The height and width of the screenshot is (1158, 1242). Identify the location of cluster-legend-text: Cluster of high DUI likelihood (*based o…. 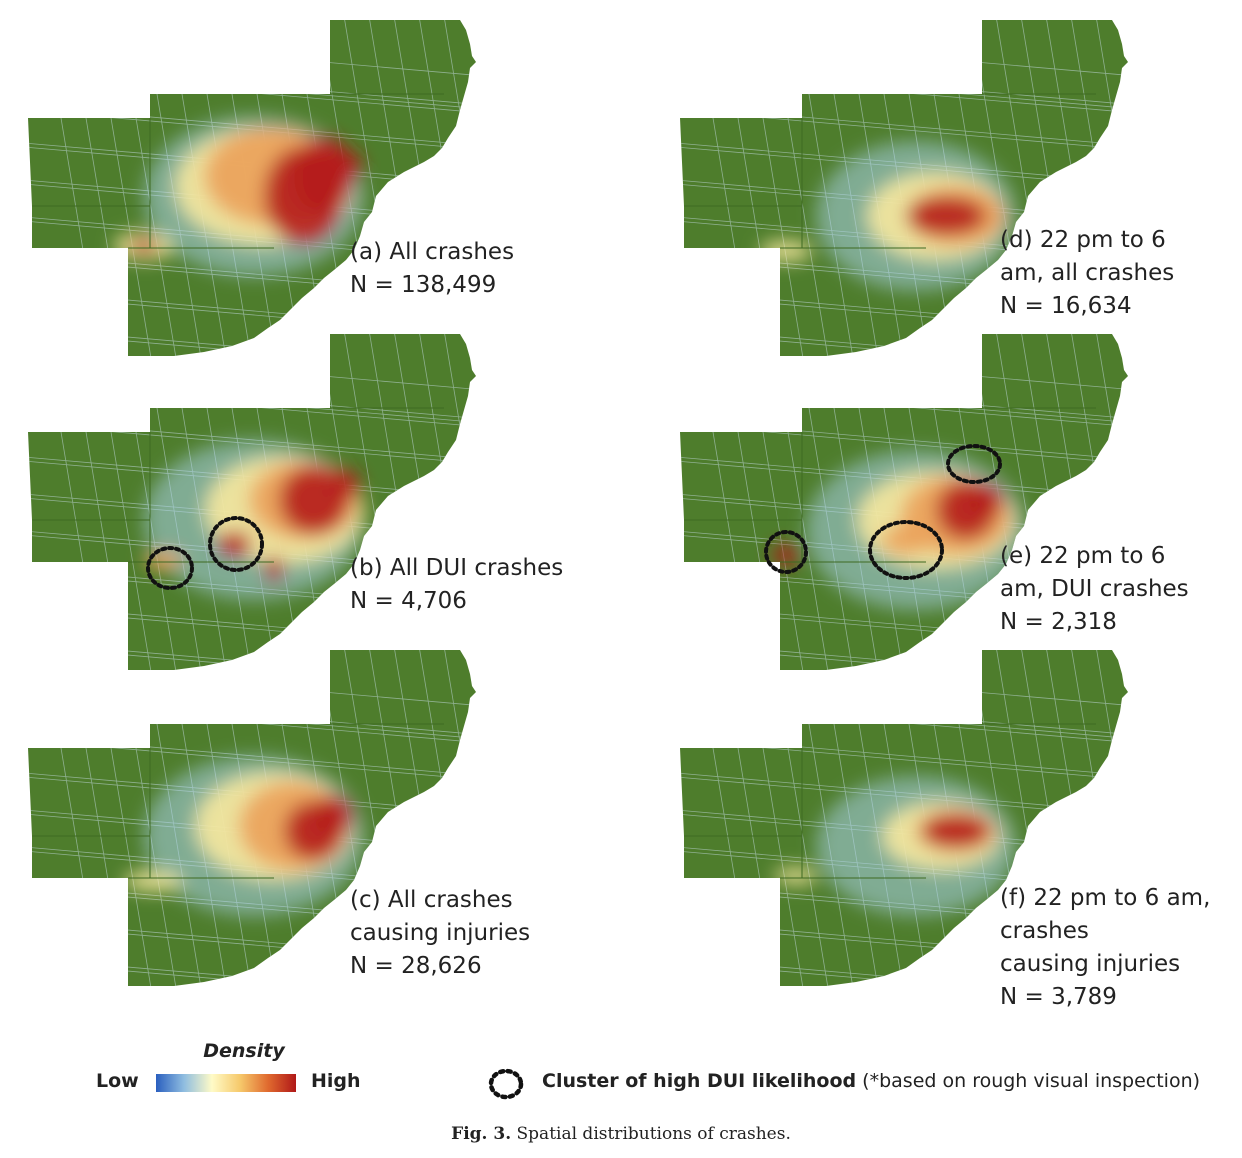
(871, 1081).